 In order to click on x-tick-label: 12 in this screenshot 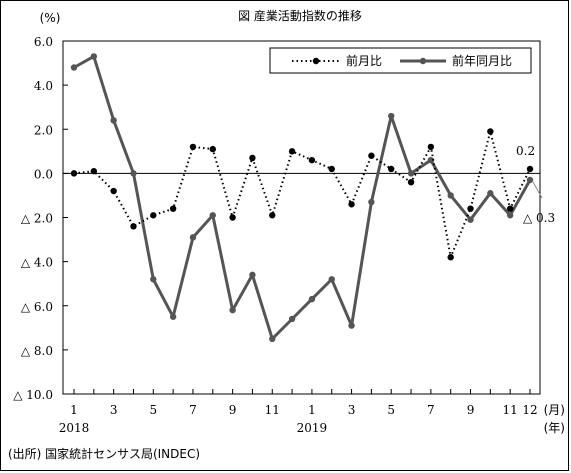, I will do `click(529, 410)`.